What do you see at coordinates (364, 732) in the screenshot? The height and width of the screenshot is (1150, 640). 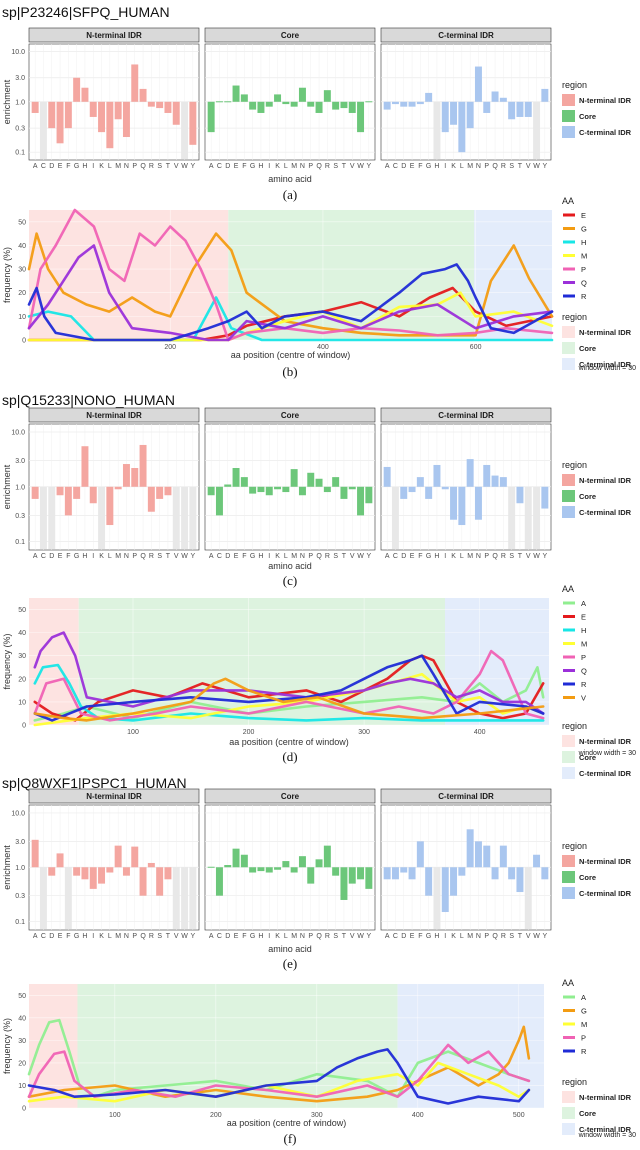 I see `x-tick-label: 300` at bounding box center [364, 732].